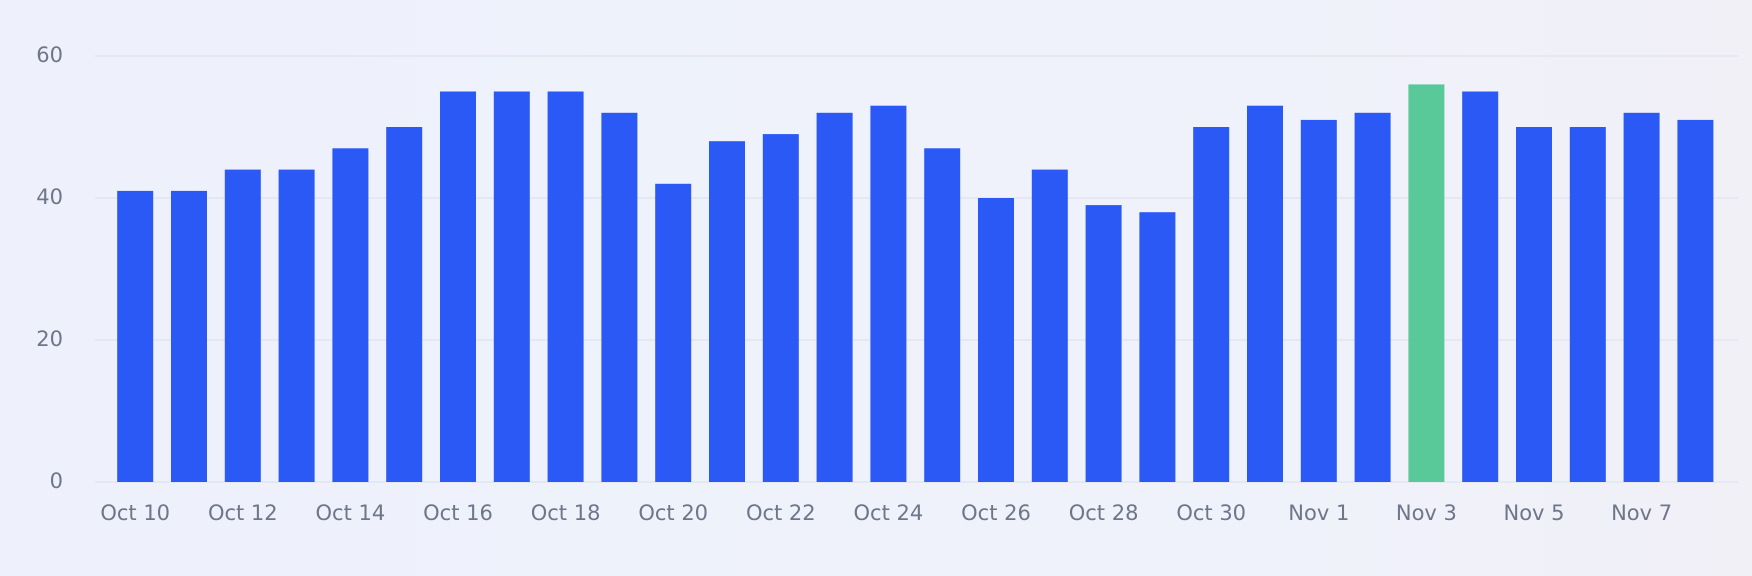 The image size is (1752, 576). Describe the element at coordinates (566, 513) in the screenshot. I see `x-tick-label: Oct 18` at that location.